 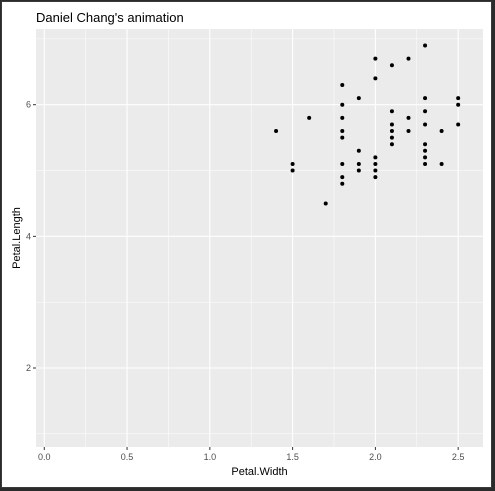 I want to click on x-tick-label: 0.5, so click(x=127, y=457).